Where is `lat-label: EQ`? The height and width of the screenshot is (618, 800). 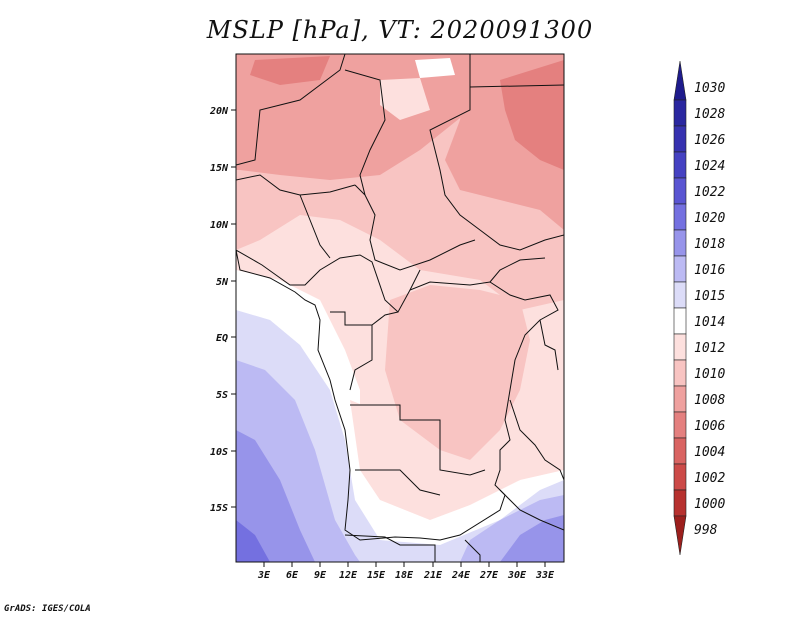
lat-label: EQ is located at coordinates (222, 338).